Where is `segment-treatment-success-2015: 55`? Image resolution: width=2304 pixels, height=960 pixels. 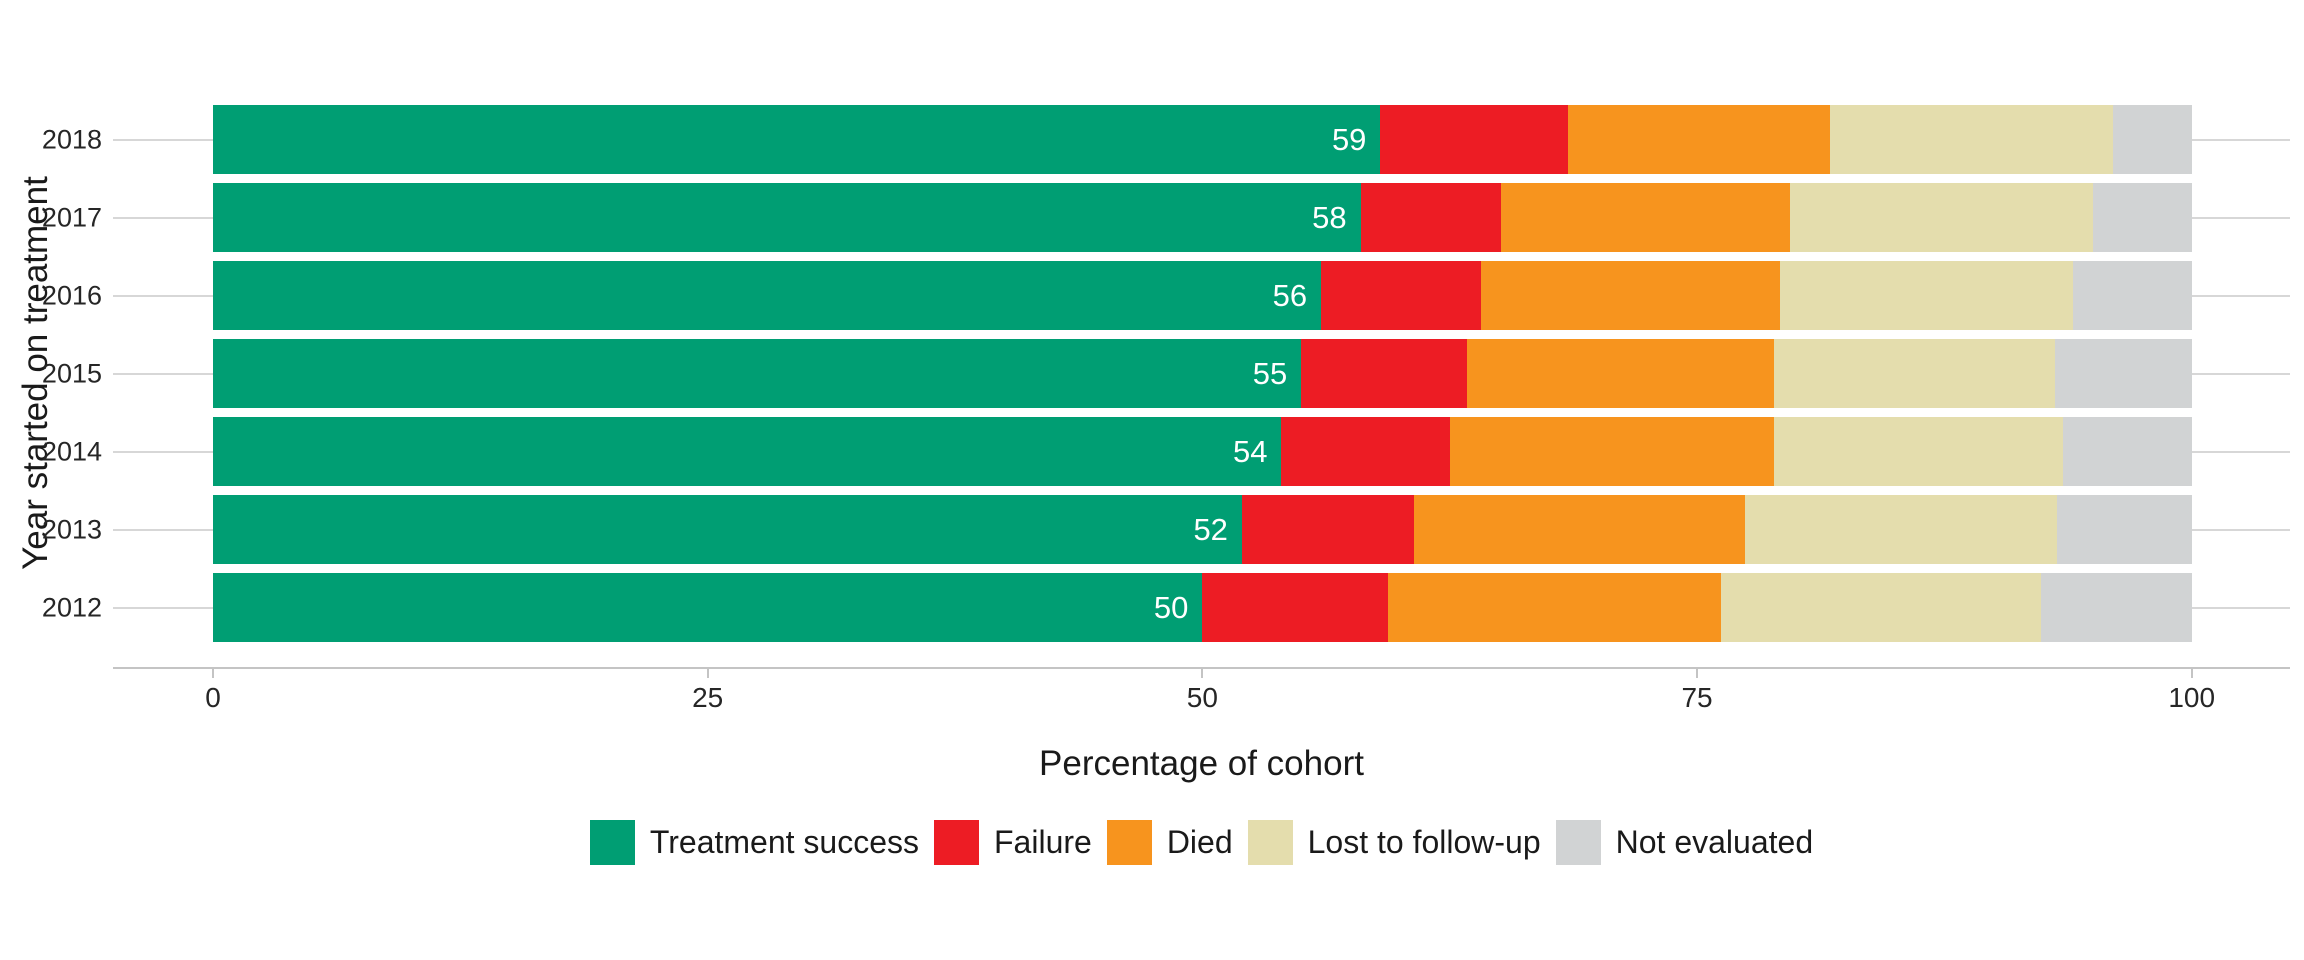
segment-treatment-success-2015: 55 is located at coordinates (757, 373).